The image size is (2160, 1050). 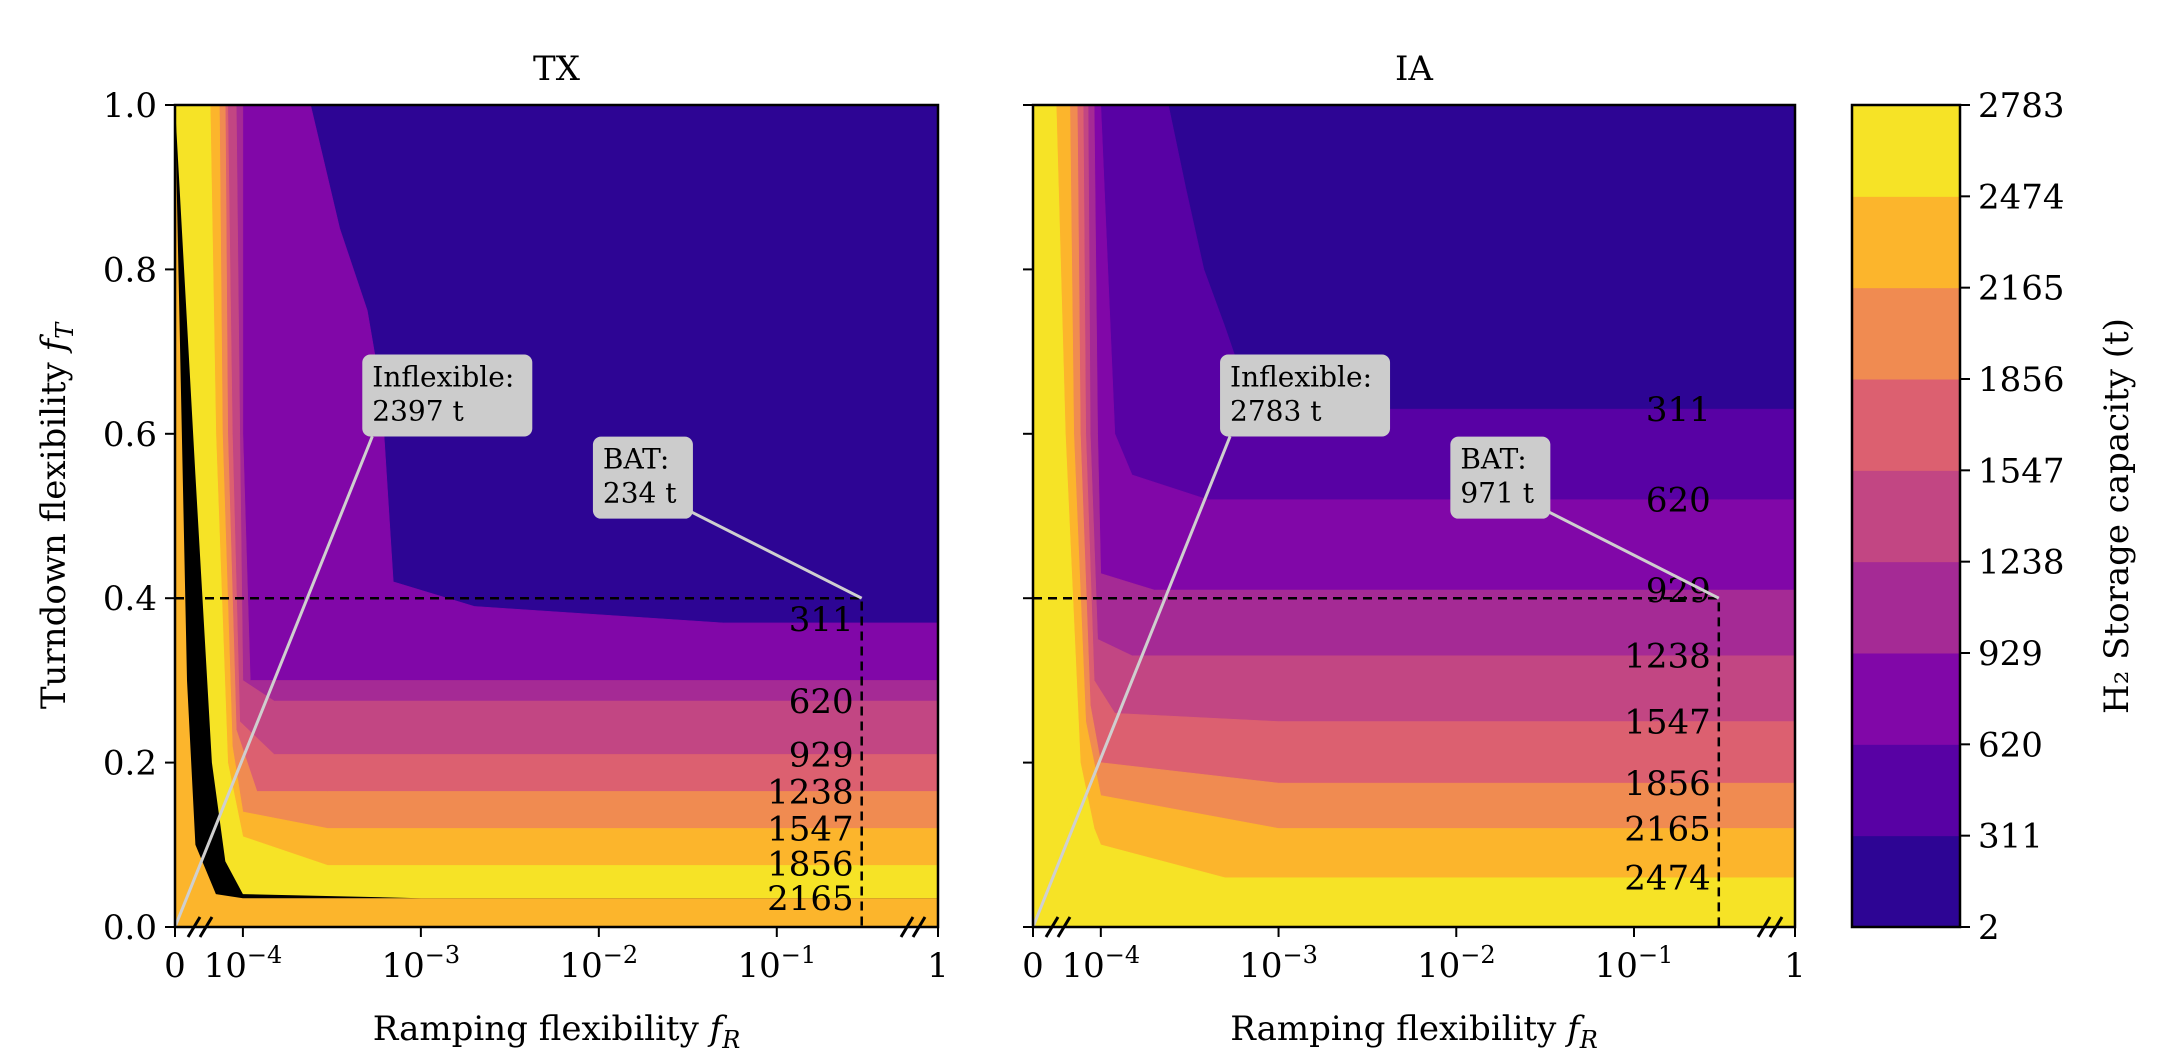 I want to click on y-tick-label: 0.4, so click(x=130, y=599).